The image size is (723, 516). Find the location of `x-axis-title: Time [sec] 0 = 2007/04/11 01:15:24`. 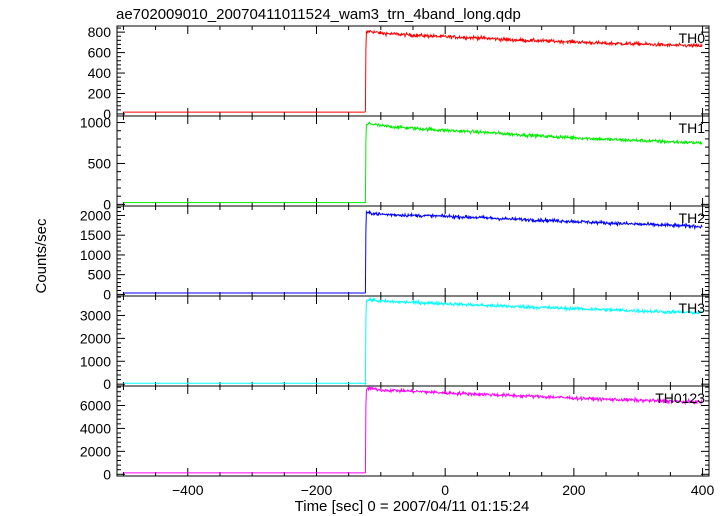

x-axis-title: Time [sec] 0 = 2007/04/11 01:15:24 is located at coordinates (412, 506).